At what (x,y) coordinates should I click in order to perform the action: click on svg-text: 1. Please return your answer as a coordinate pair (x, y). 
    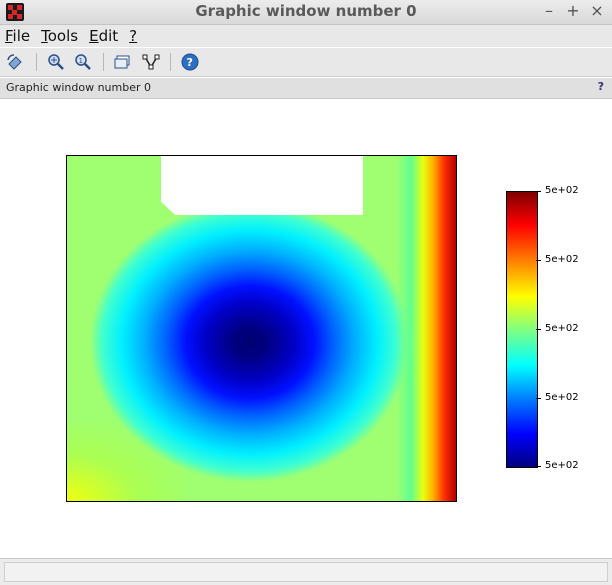
    Looking at the image, I should click on (81, 61).